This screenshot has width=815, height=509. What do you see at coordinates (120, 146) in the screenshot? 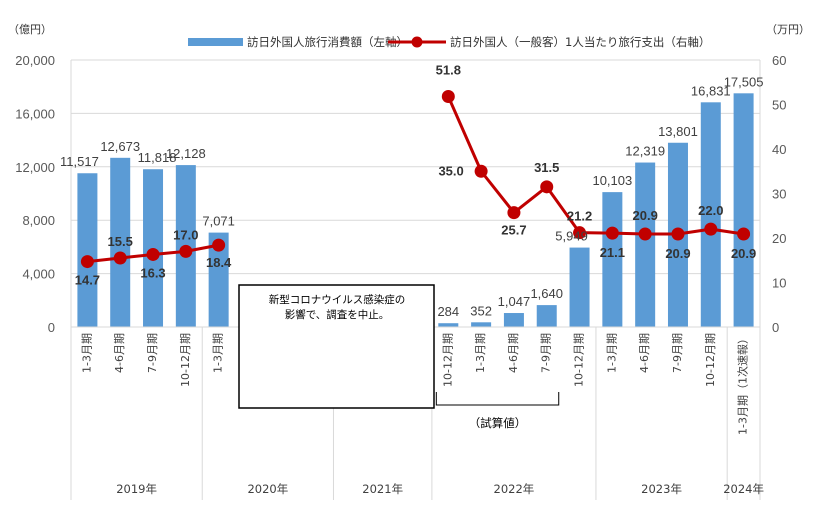
I see `bar-value-label: 12,673` at bounding box center [120, 146].